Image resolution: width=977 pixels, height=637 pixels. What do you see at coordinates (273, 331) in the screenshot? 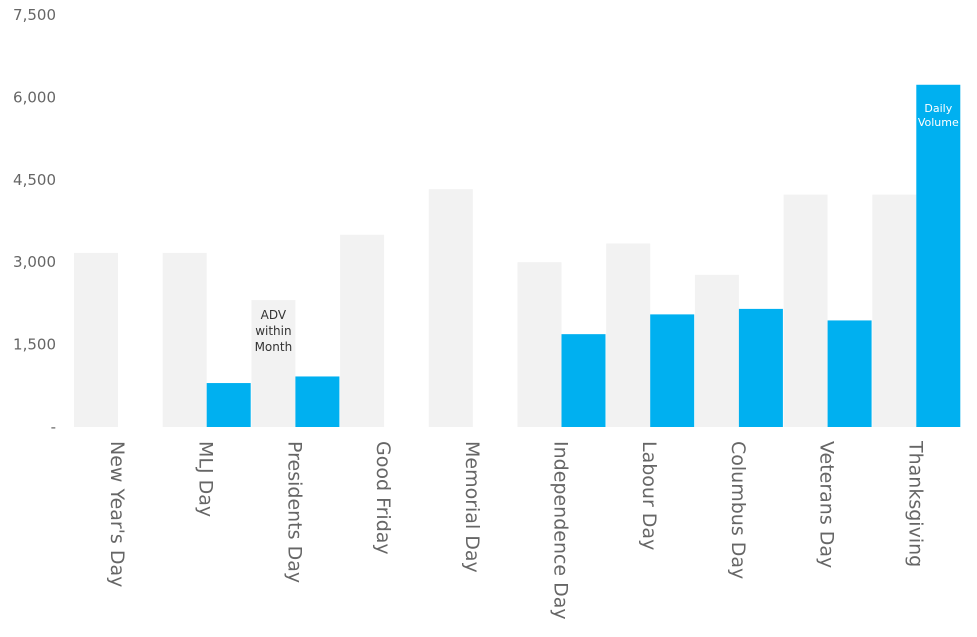
I see `series-label-adv: within` at bounding box center [273, 331].